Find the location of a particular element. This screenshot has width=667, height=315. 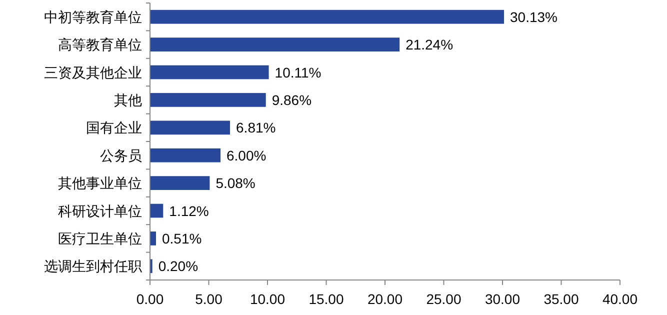

data-label: 5.08% is located at coordinates (236, 183).